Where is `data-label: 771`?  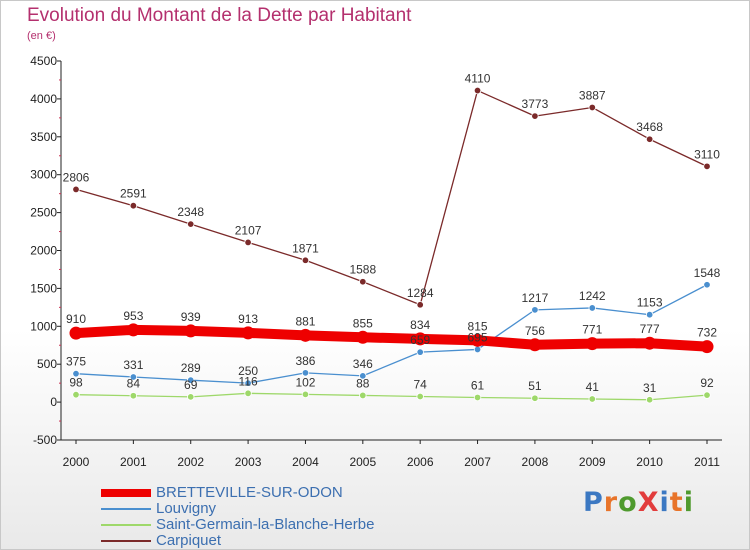
data-label: 771 is located at coordinates (592, 330).